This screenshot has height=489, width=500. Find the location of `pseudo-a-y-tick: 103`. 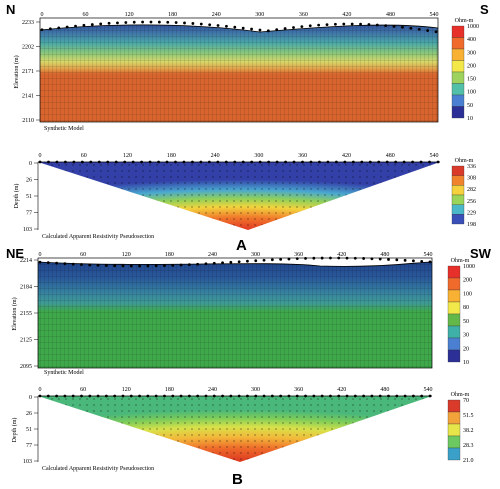

pseudo-a-y-tick: 103 is located at coordinates (27, 230).